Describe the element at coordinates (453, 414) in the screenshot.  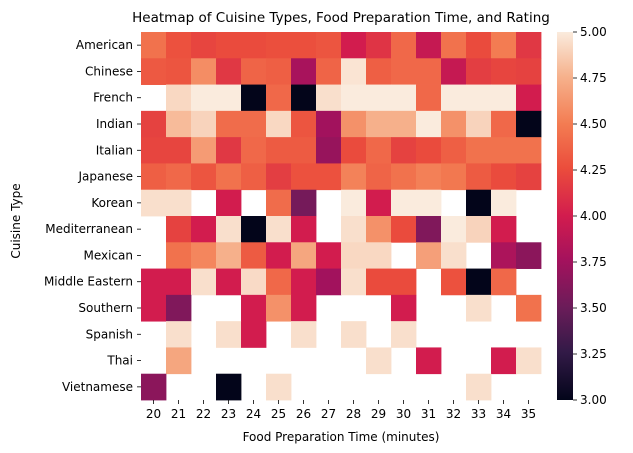
I see `x-tick-label: 32` at that location.